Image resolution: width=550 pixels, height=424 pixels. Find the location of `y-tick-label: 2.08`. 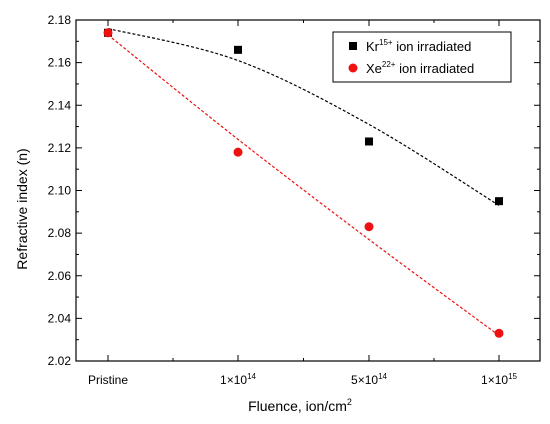

y-tick-label: 2.08 is located at coordinates (60, 233).